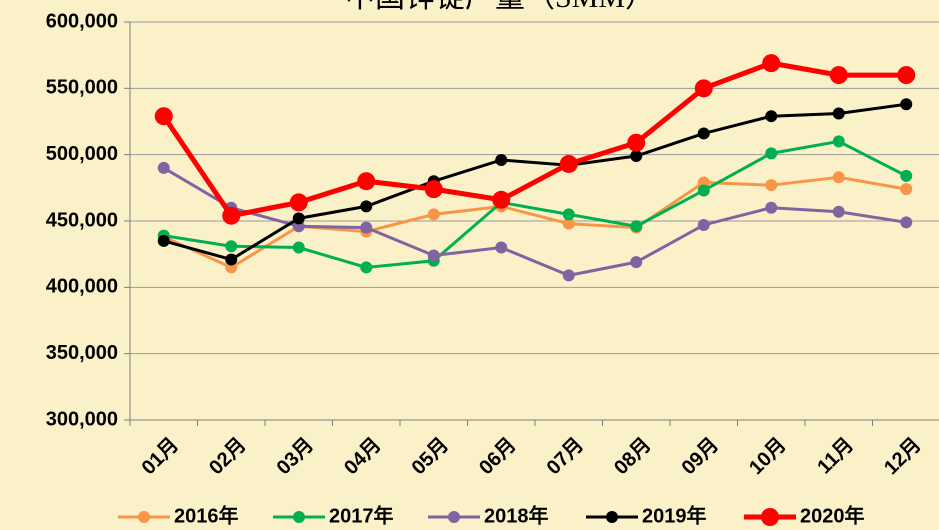 Image resolution: width=939 pixels, height=530 pixels. I want to click on legend-label: 2018年, so click(516, 515).